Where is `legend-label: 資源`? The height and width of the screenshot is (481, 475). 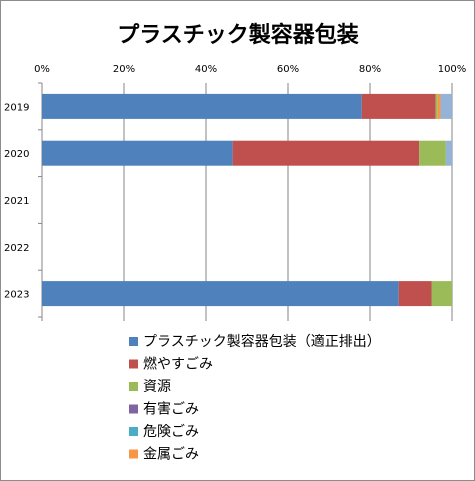
legend-label: 資源 is located at coordinates (157, 387).